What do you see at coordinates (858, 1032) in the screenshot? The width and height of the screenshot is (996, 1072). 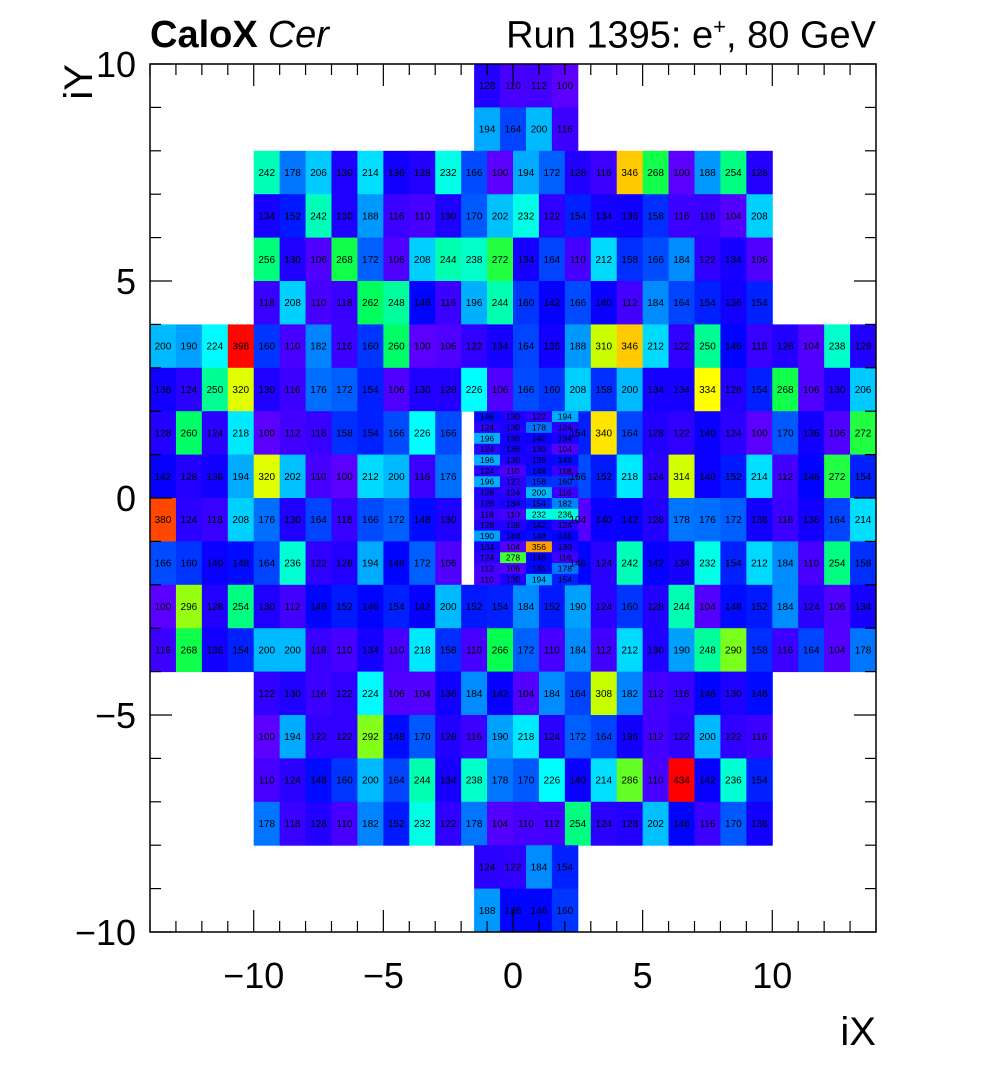 I see `x-axis-label: iX` at bounding box center [858, 1032].